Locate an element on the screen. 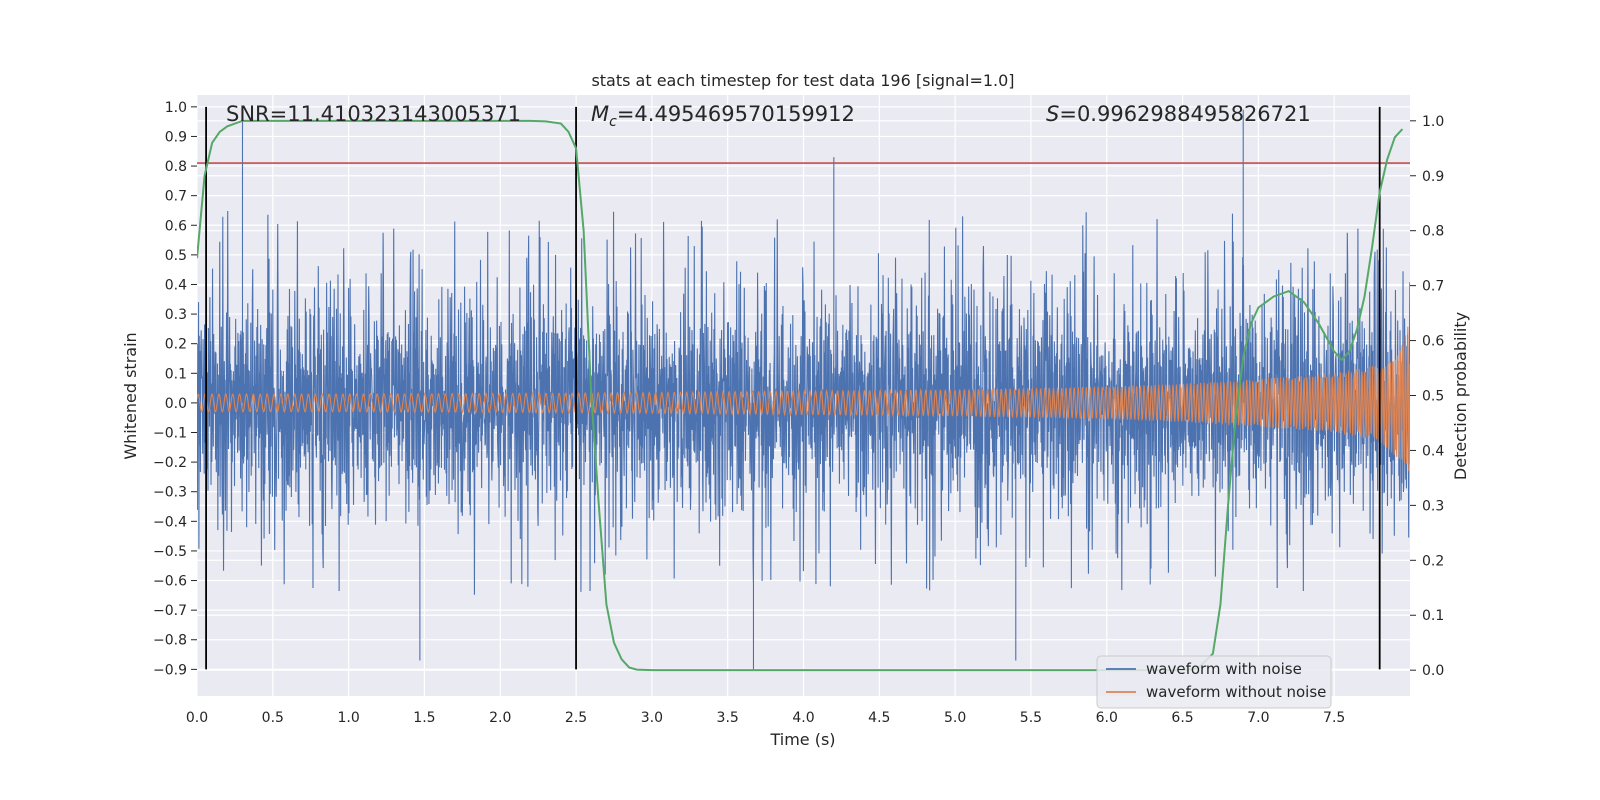 The height and width of the screenshot is (800, 1600). annotation-s-symbol: S is located at coordinates (1052, 114).